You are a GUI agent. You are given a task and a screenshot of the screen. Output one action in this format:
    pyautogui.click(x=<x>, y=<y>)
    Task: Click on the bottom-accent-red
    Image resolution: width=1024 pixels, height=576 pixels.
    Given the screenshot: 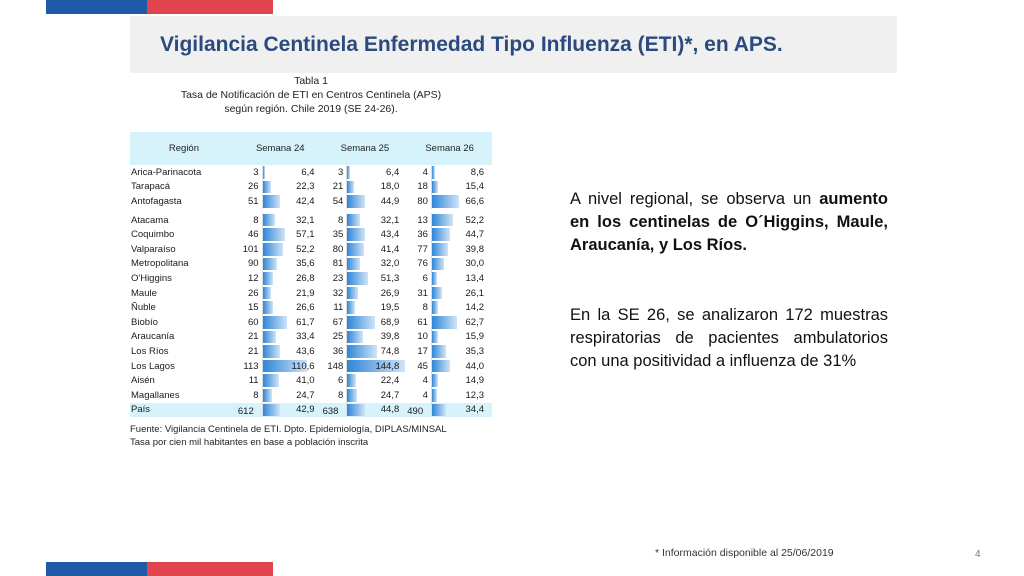 What is the action you would take?
    pyautogui.click(x=210, y=569)
    